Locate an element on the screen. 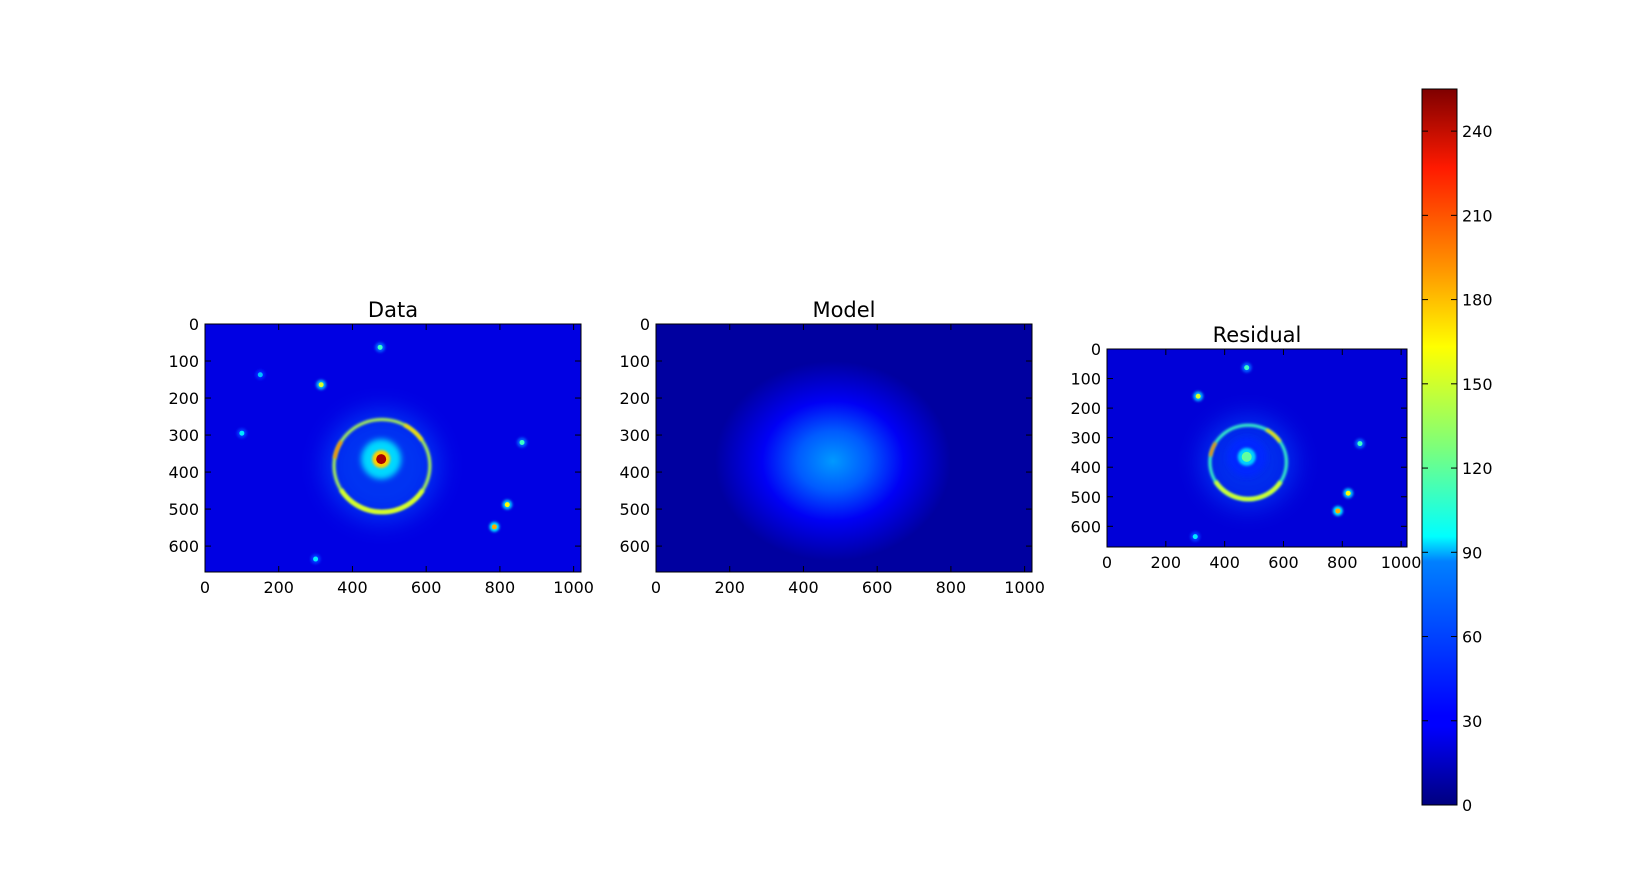  colorbar: 0 30 60 90 120 150 180 210 240 is located at coordinates (1457, 451).